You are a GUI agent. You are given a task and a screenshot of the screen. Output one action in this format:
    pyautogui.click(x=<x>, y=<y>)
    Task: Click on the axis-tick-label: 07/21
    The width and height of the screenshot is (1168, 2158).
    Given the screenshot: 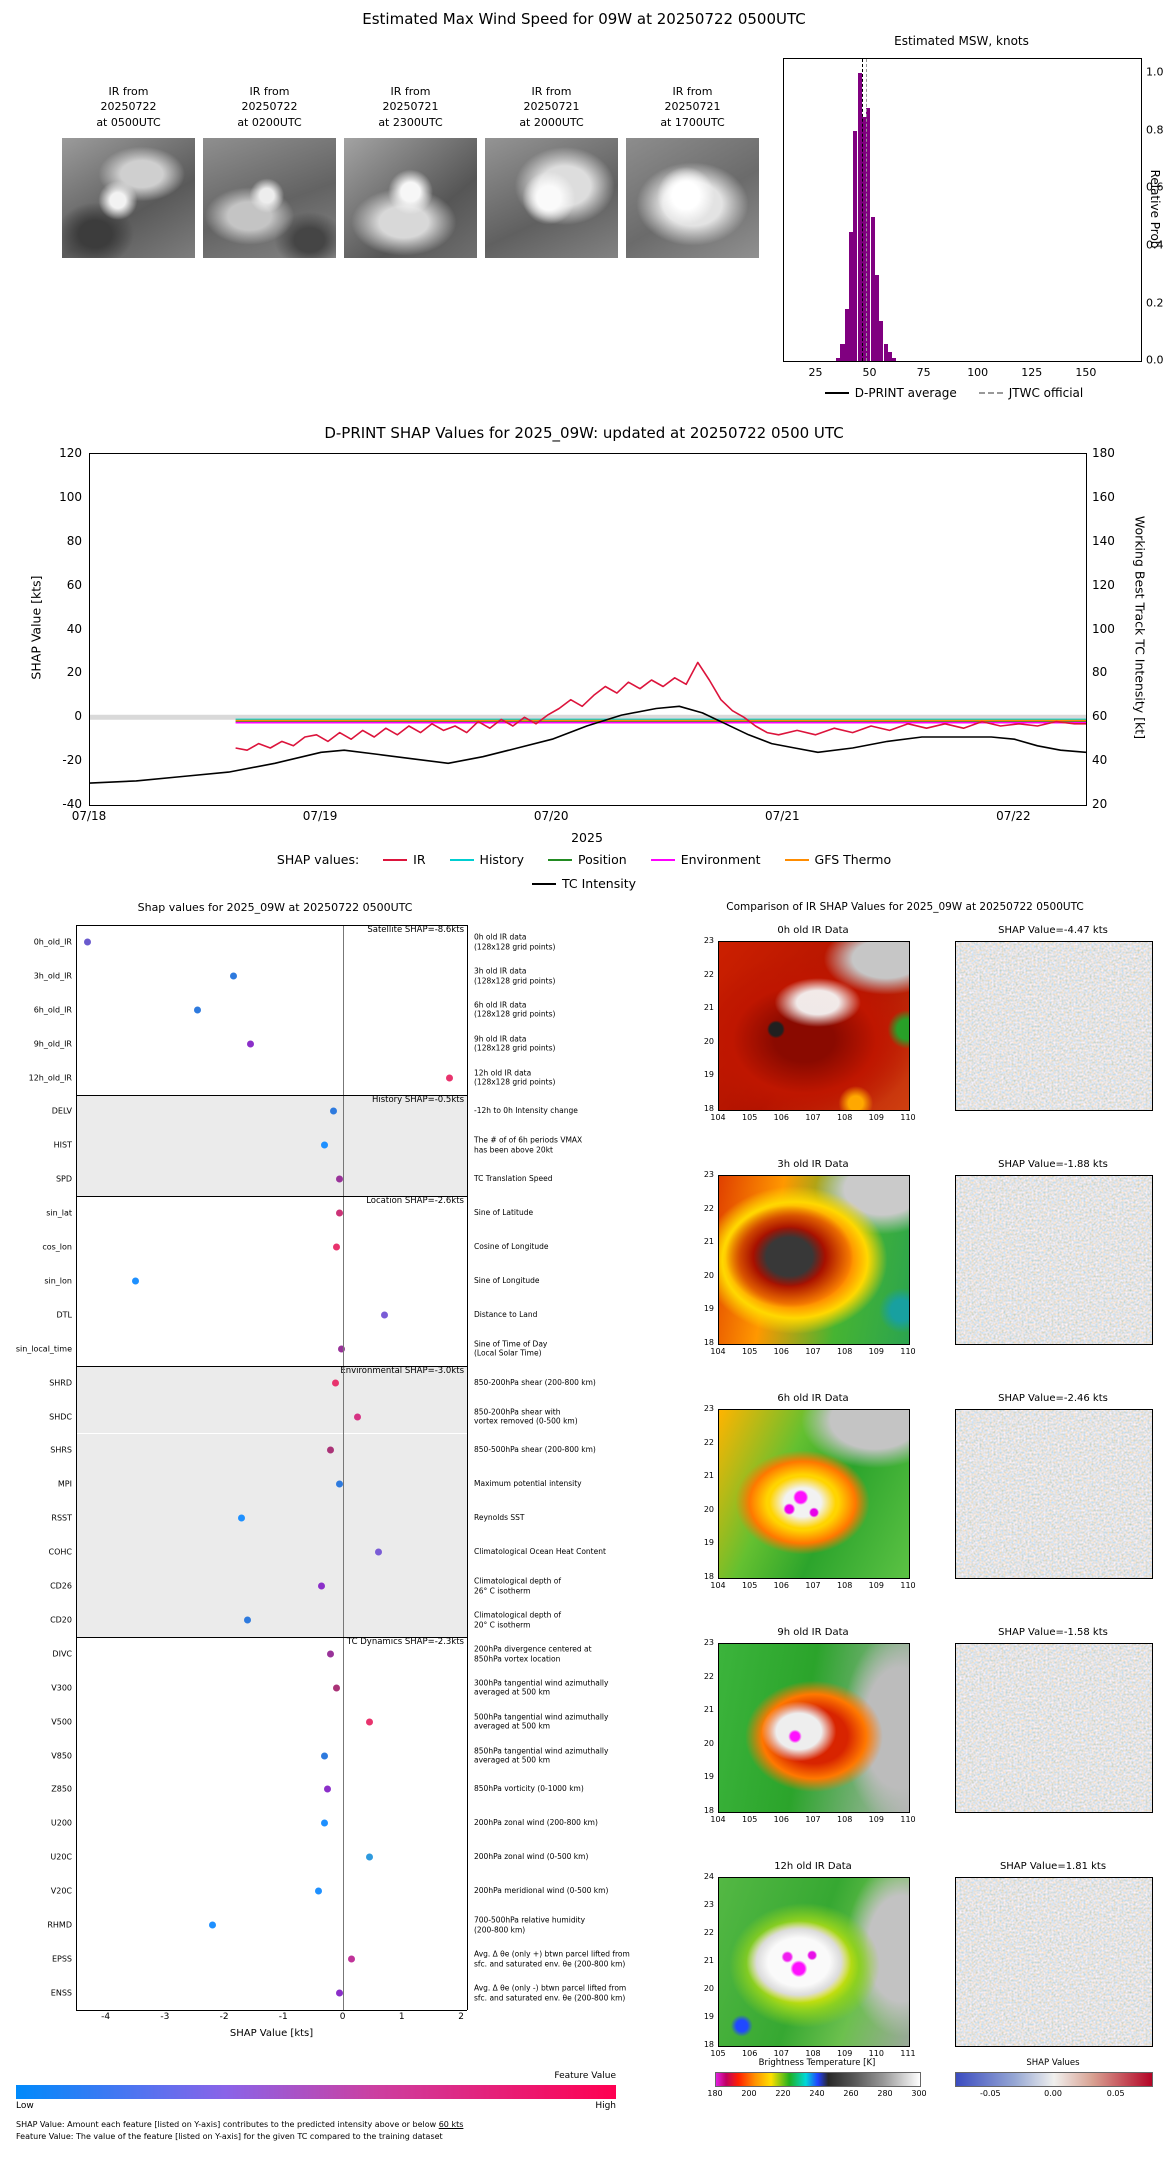 What is the action you would take?
    pyautogui.click(x=782, y=816)
    